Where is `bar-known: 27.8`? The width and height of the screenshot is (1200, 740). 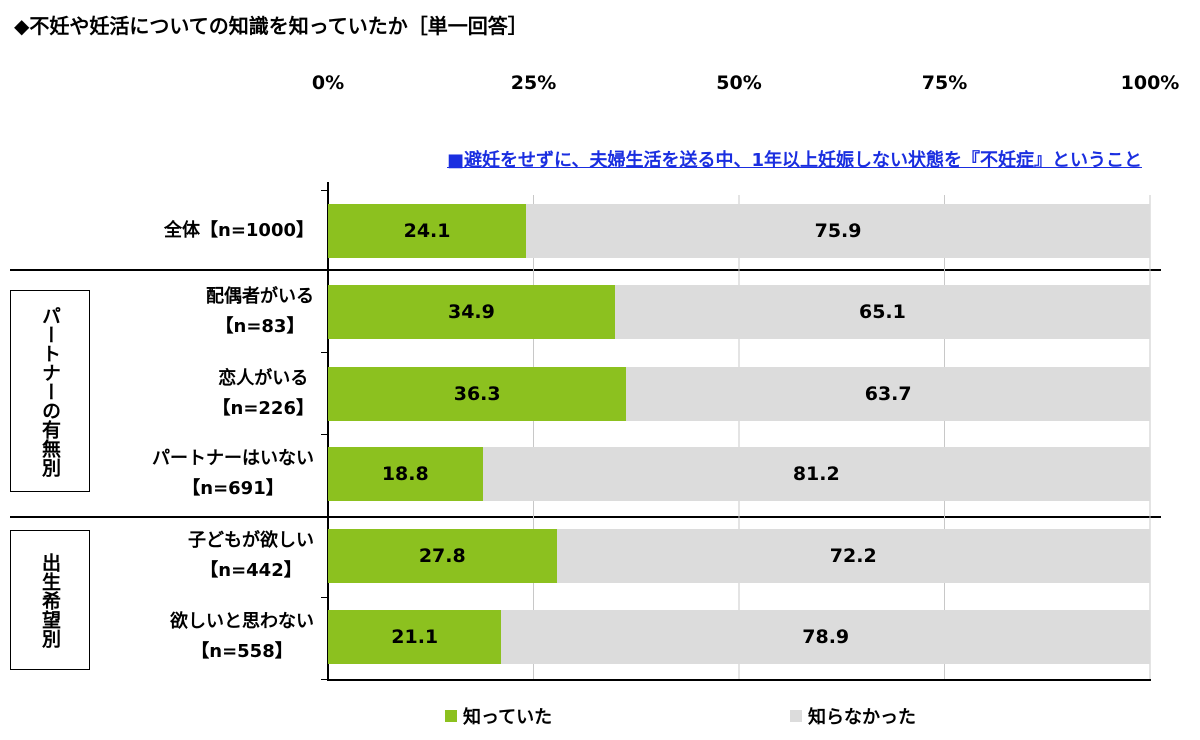
bar-known: 27.8 is located at coordinates (442, 556).